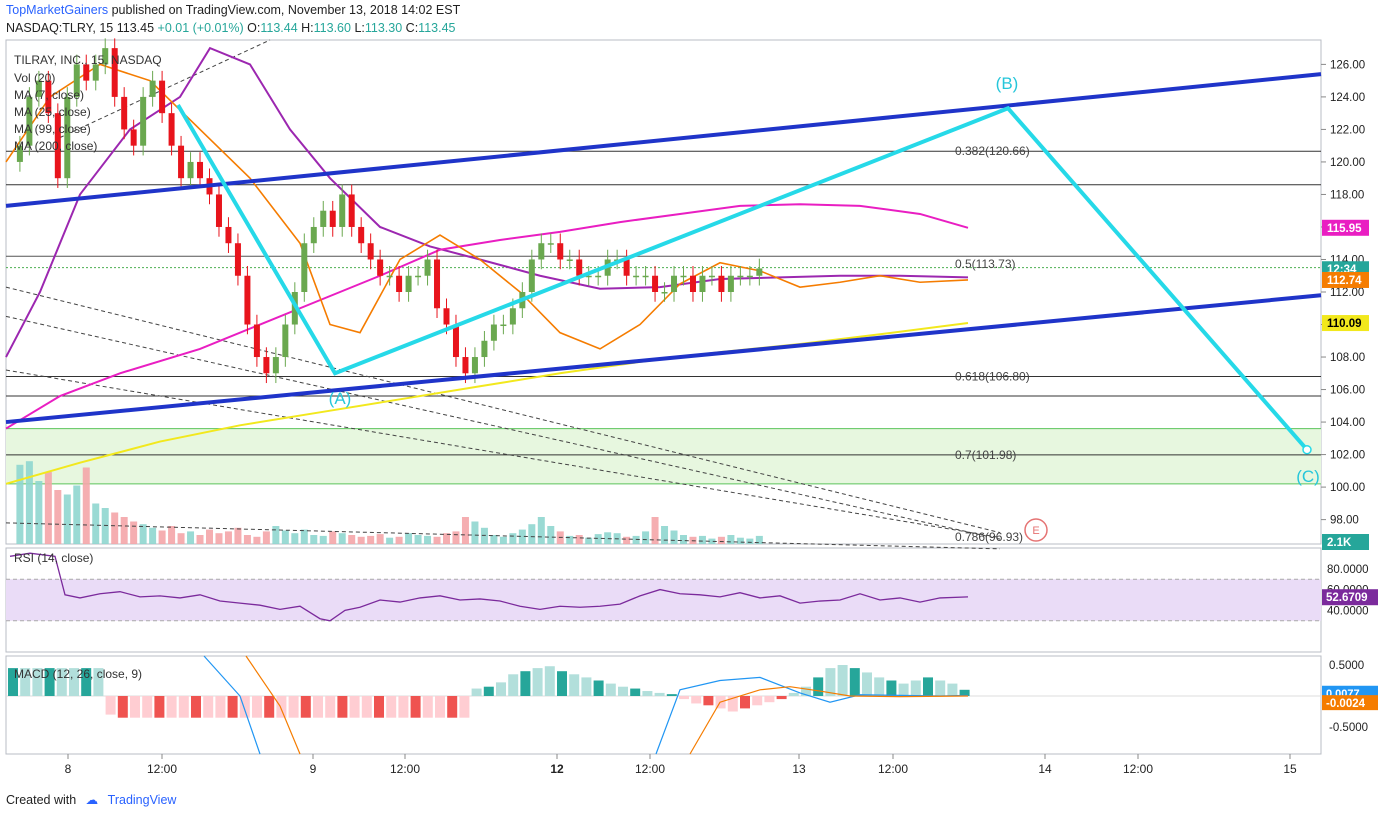 This screenshot has width=1385, height=817. Describe the element at coordinates (1347, 456) in the screenshot. I see `price-tick-label: 102.00` at that location.